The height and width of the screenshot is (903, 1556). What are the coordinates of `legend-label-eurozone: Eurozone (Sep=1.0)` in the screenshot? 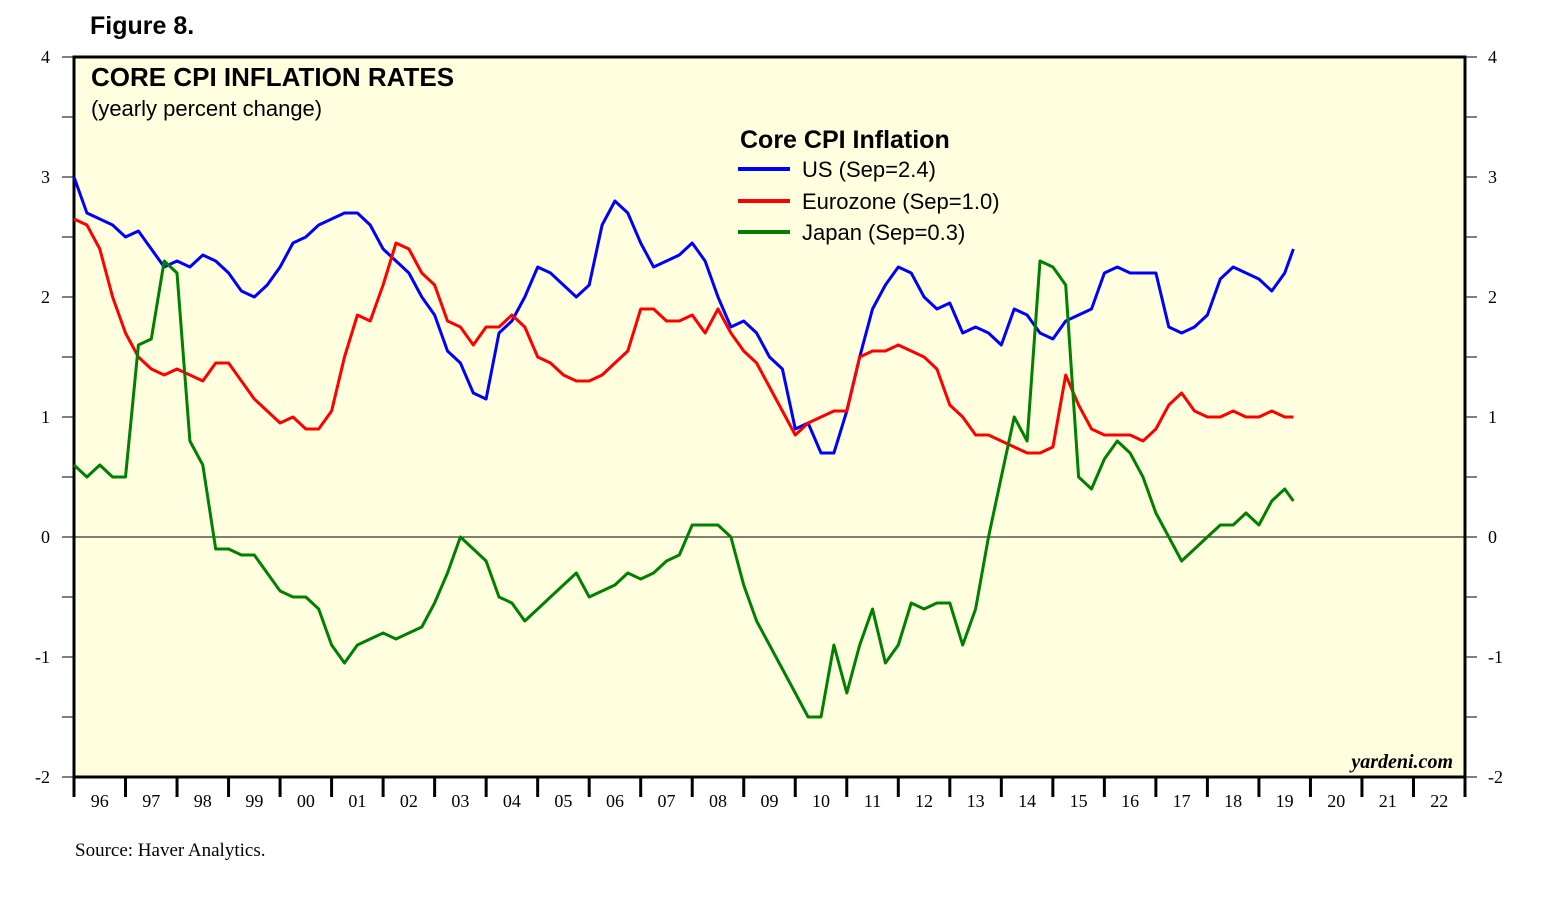 It's located at (901, 201).